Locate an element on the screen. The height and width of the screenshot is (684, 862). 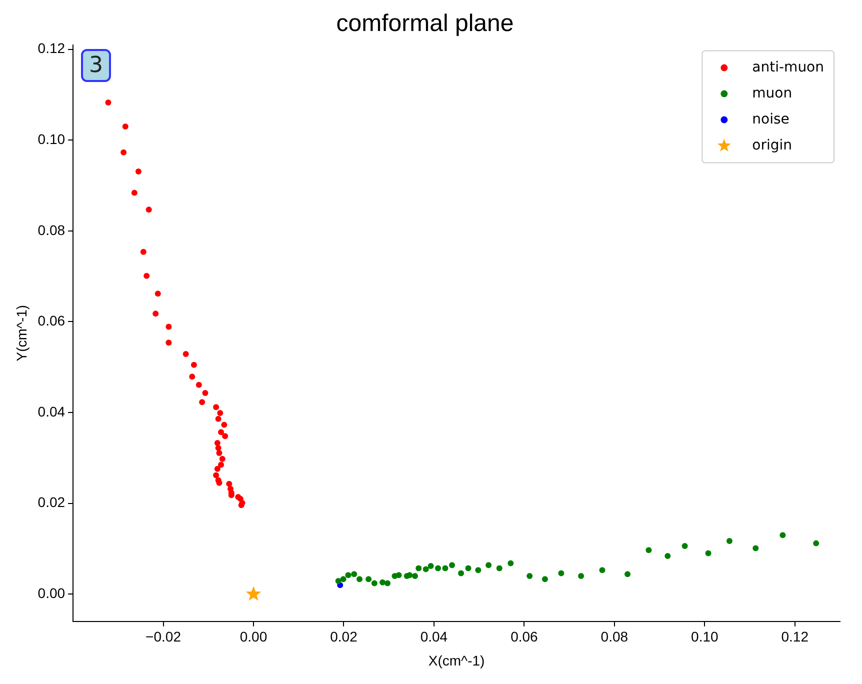
y-tick-label: 0.12 is located at coordinates (52, 48).